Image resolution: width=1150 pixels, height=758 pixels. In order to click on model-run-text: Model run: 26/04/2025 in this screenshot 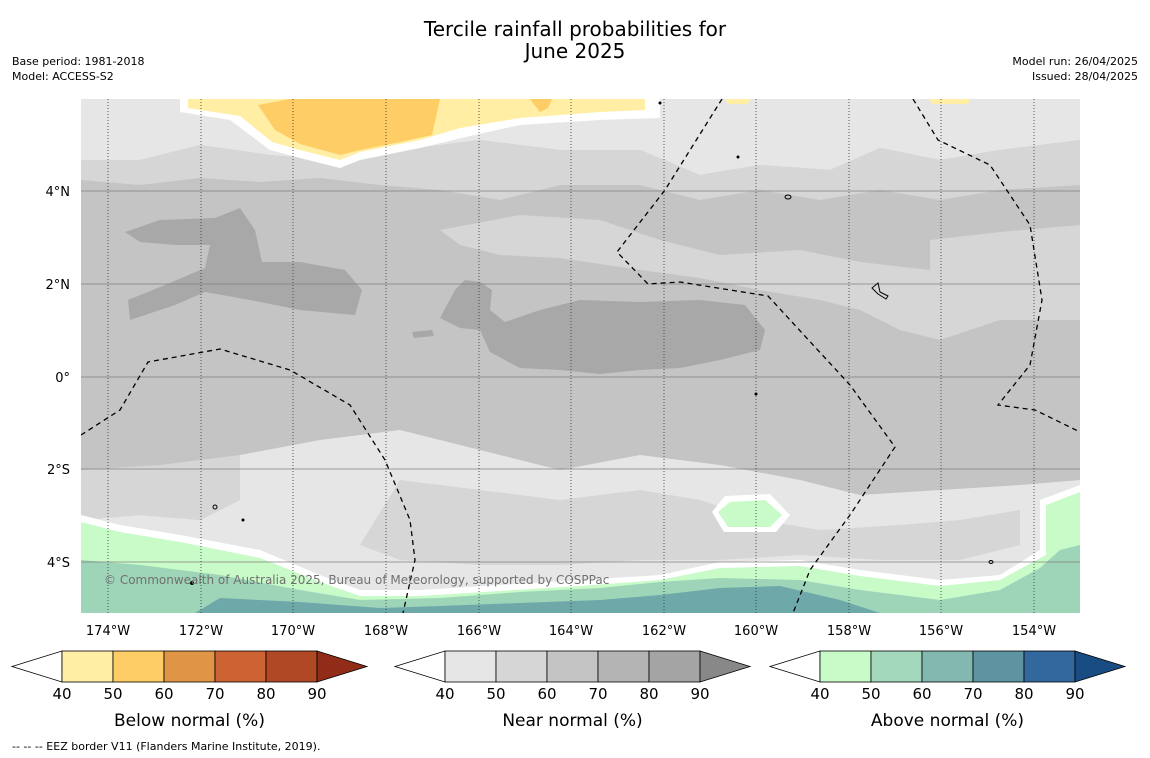, I will do `click(1075, 61)`.